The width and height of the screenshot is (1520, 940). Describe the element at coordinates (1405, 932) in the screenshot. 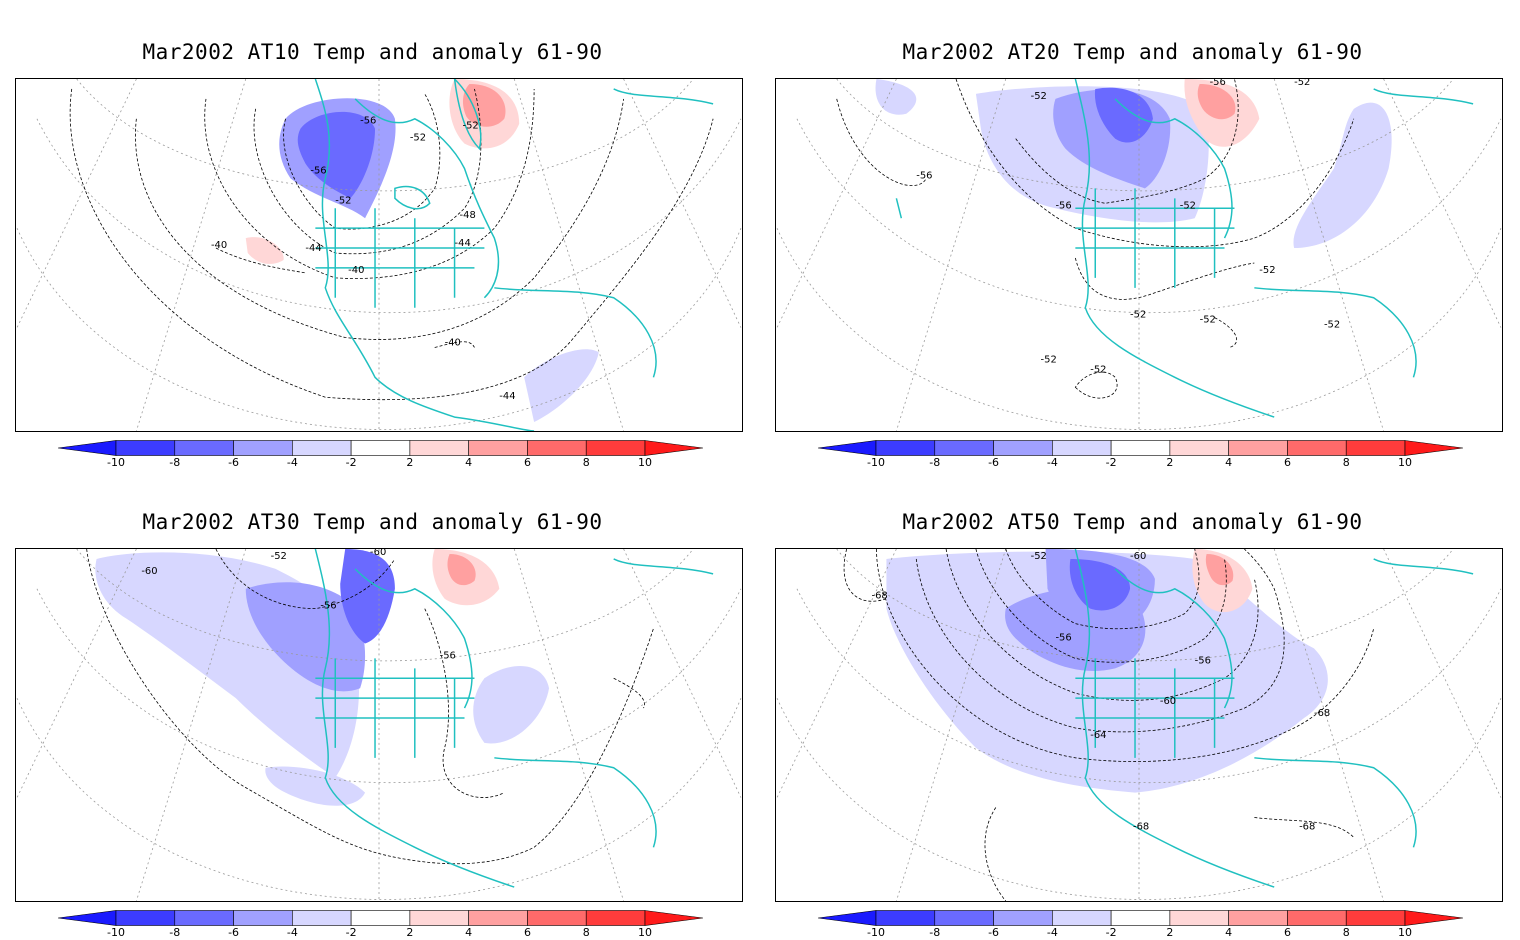

I see `colorbar-tick-label: 10` at that location.